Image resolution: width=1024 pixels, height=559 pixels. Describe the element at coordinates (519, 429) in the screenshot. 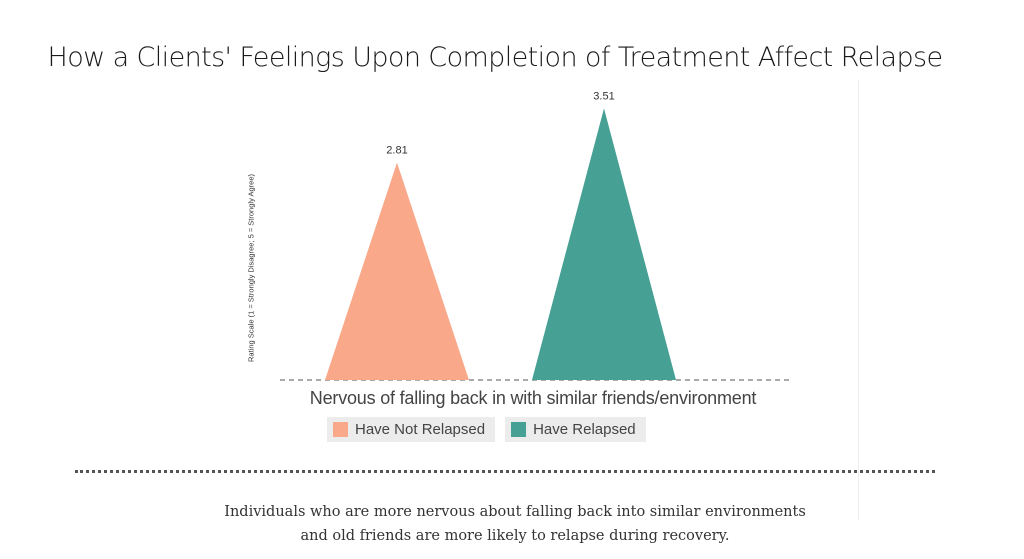

I see `legend-swatch-have-relapsed` at that location.